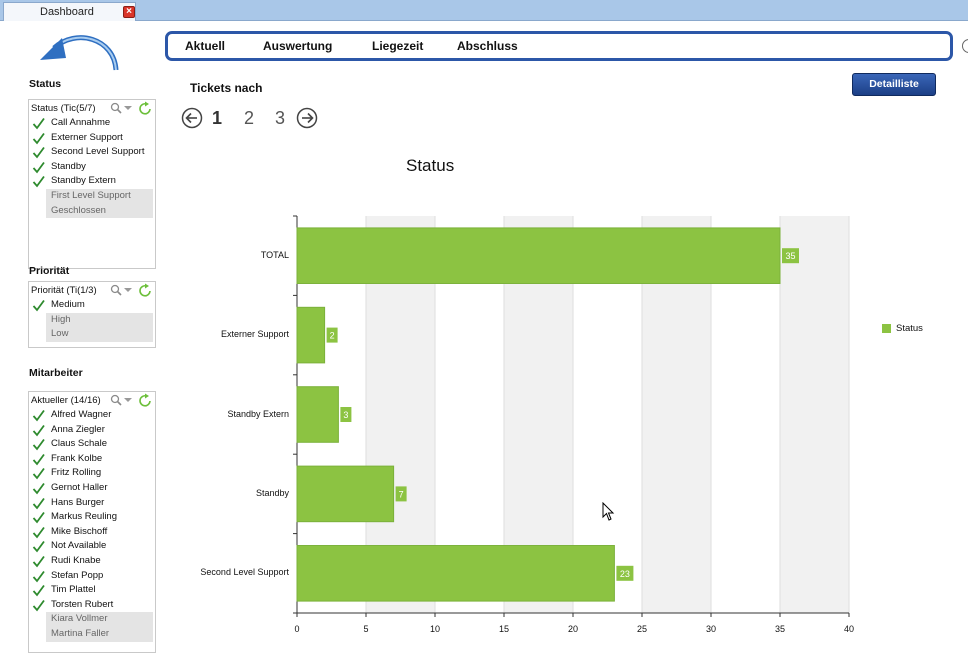  I want to click on filter-list: Medium High Low, so click(92, 320).